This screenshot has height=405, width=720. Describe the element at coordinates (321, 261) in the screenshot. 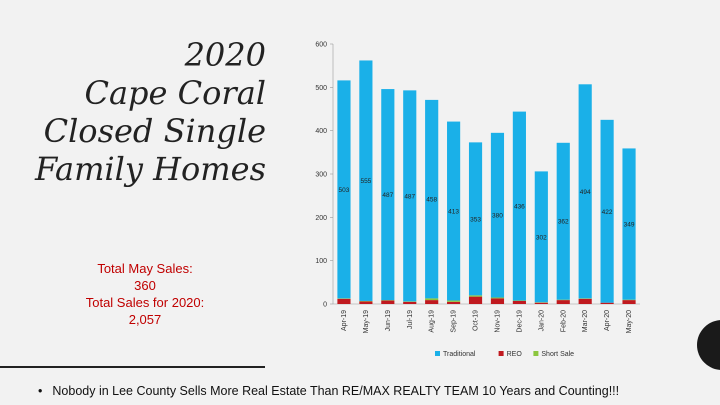

I see `y-tick-label: 100` at that location.